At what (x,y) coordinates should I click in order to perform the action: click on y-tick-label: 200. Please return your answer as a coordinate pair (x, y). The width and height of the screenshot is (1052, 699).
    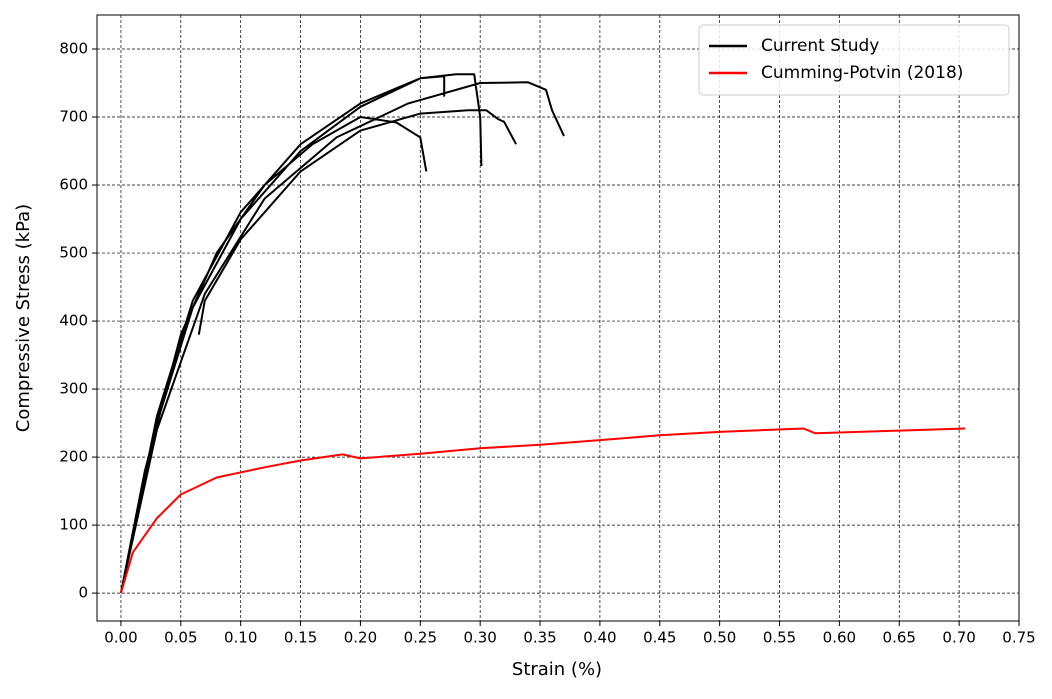
    Looking at the image, I should click on (73, 457).